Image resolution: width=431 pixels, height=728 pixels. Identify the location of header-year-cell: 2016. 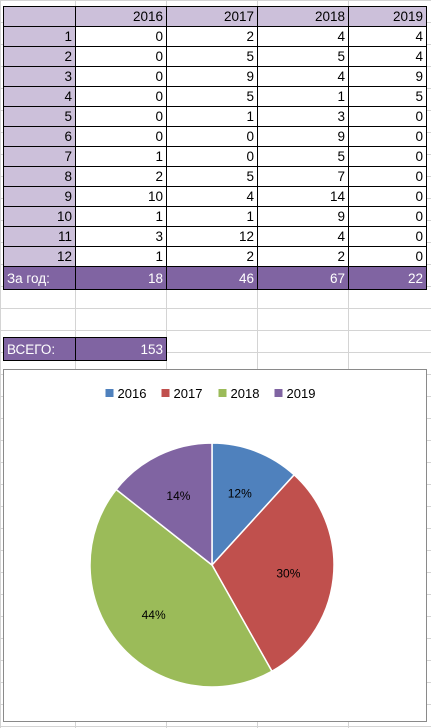
(121, 16).